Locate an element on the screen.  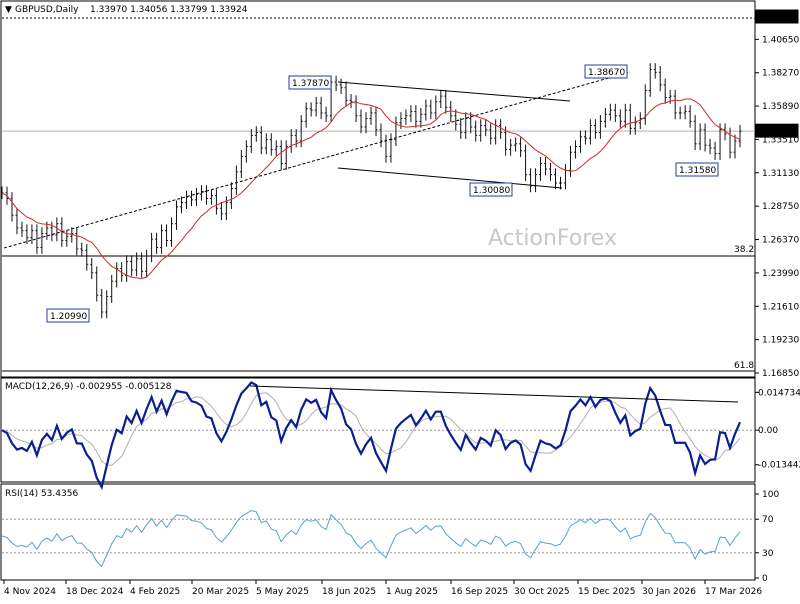
time-tick-label: 15 Dec 2025 is located at coordinates (607, 592).